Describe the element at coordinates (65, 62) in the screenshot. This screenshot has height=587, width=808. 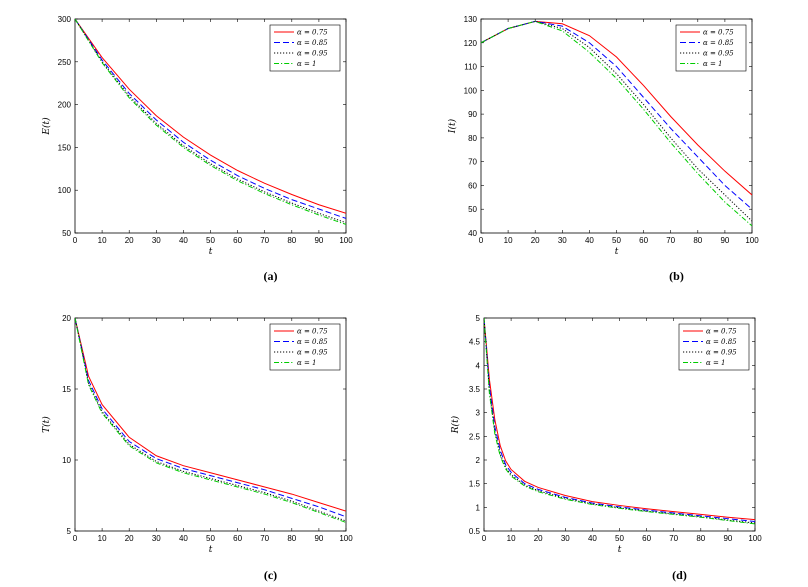
I see `y-tick-label: 250` at that location.